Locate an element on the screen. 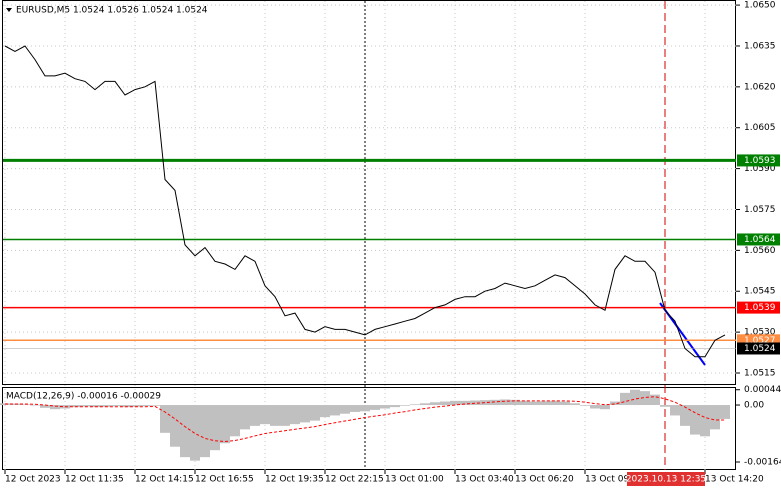 Image resolution: width=781 pixels, height=489 pixels. level-label: 1.0524 is located at coordinates (760, 349).